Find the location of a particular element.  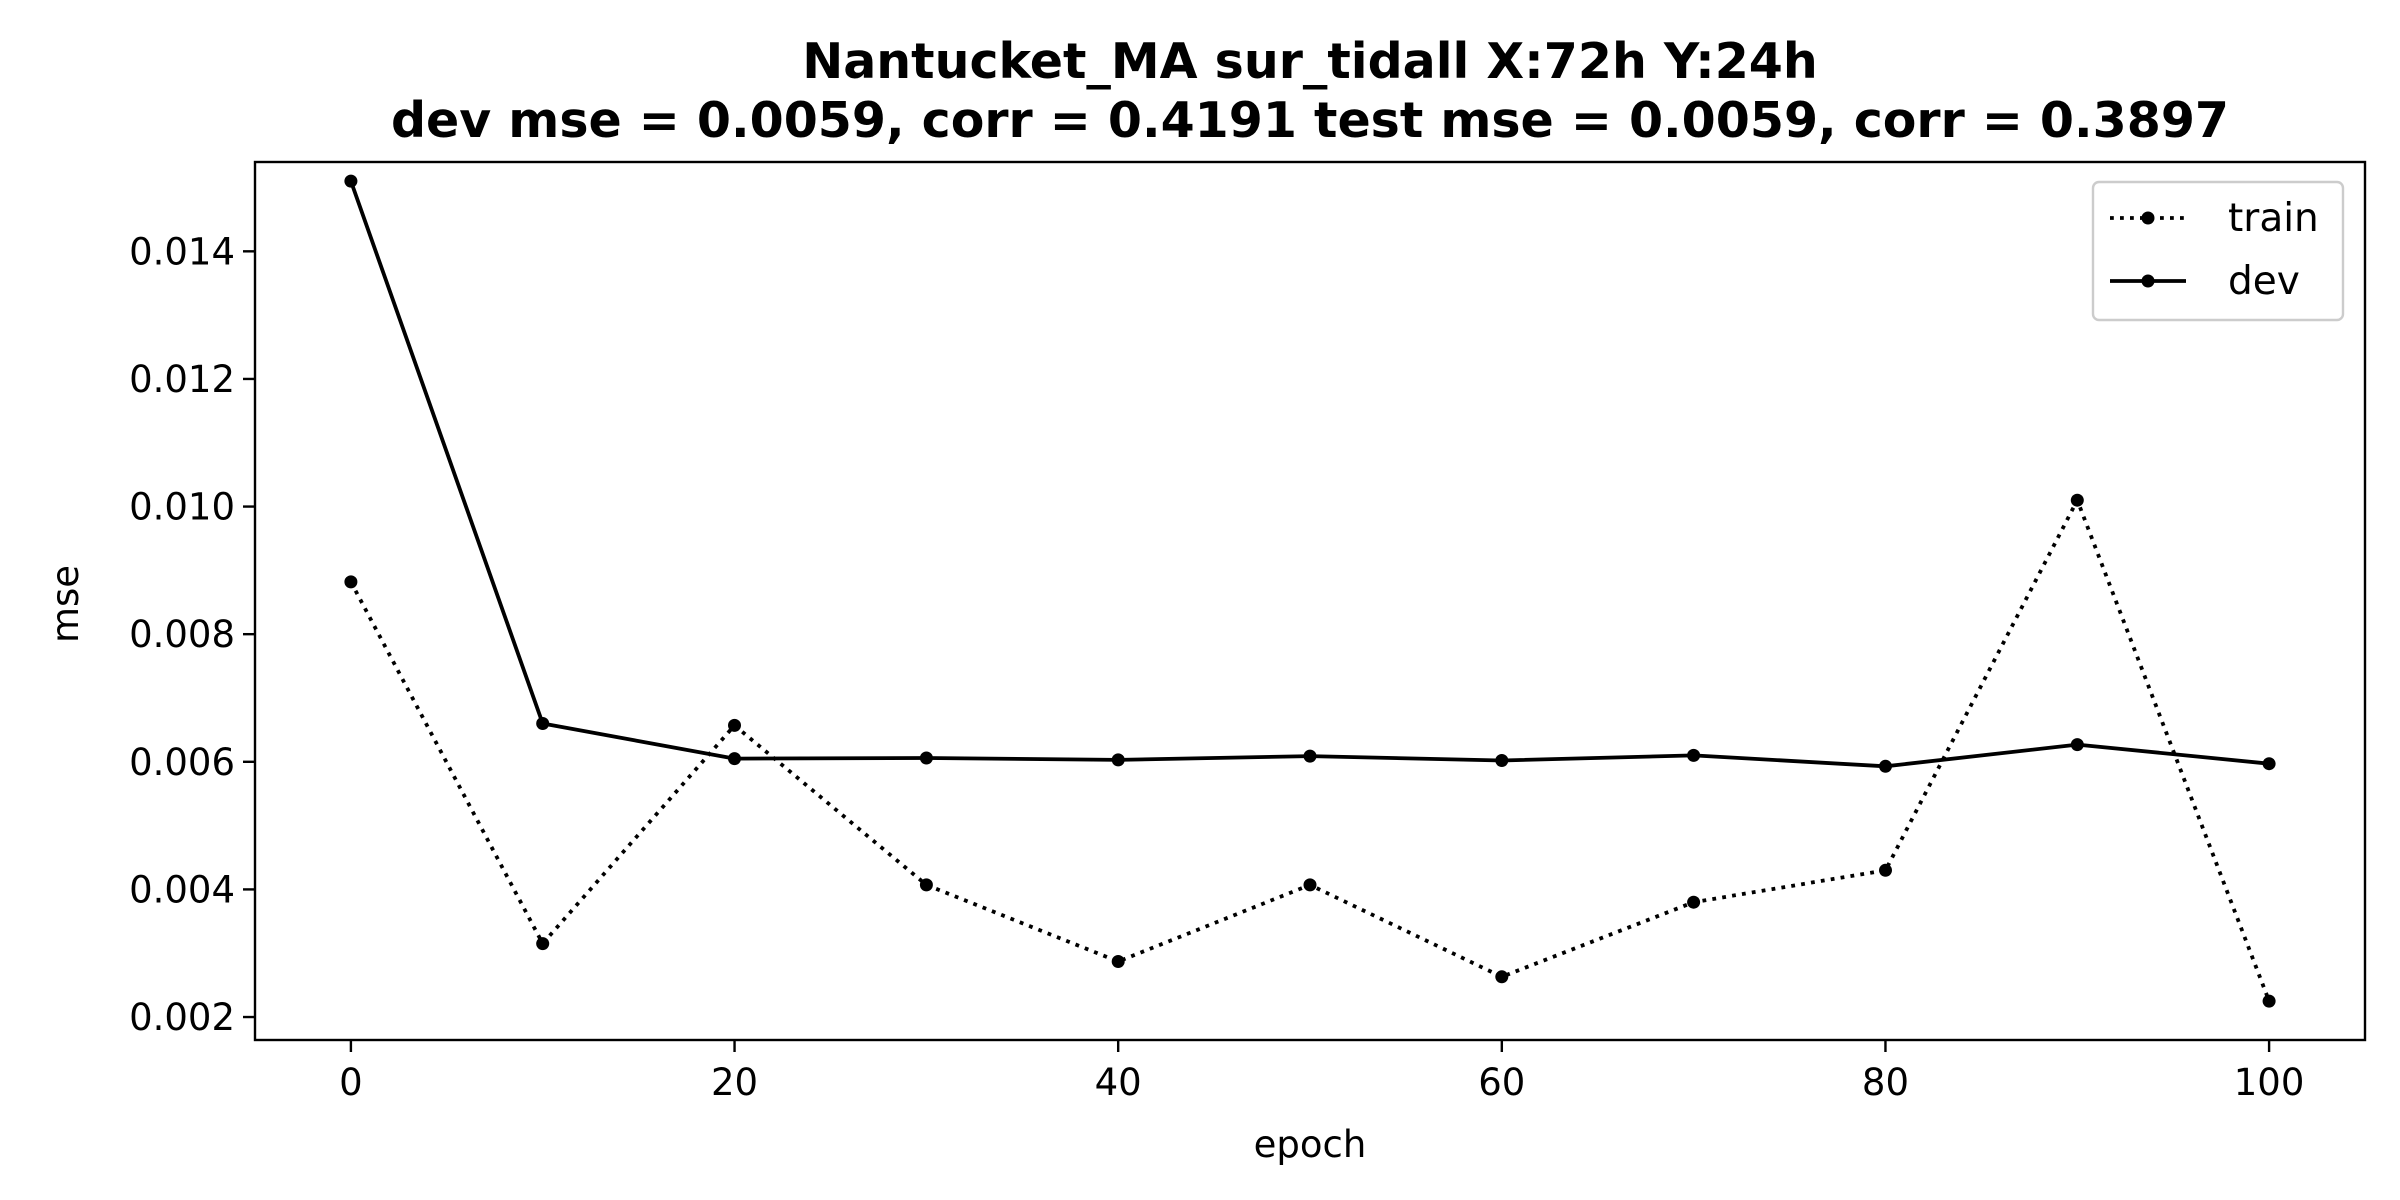

y-axis: 0.002 0.004 0.006 0.008 0.010 0.012 0.014 is located at coordinates (192, 634).